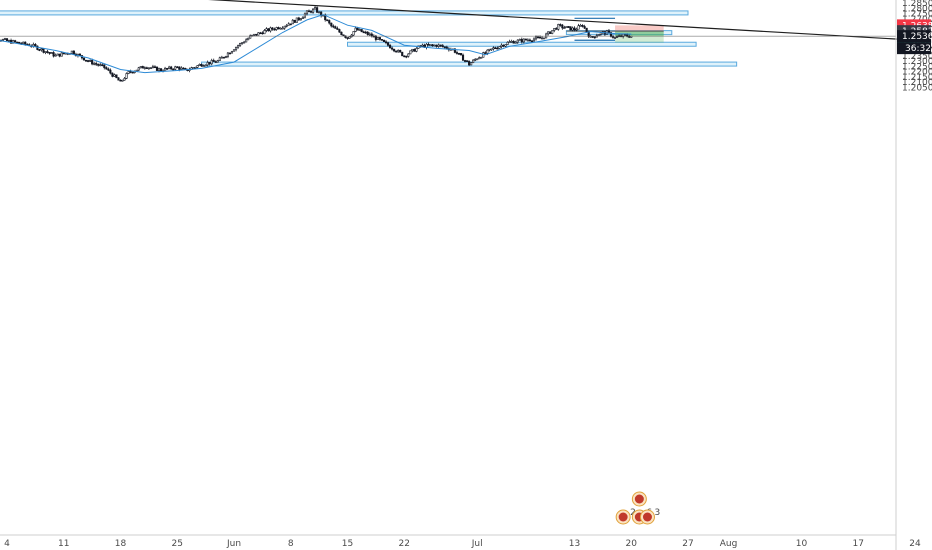 The width and height of the screenshot is (932, 550). I want to click on moving-average-line, so click(316, 44).